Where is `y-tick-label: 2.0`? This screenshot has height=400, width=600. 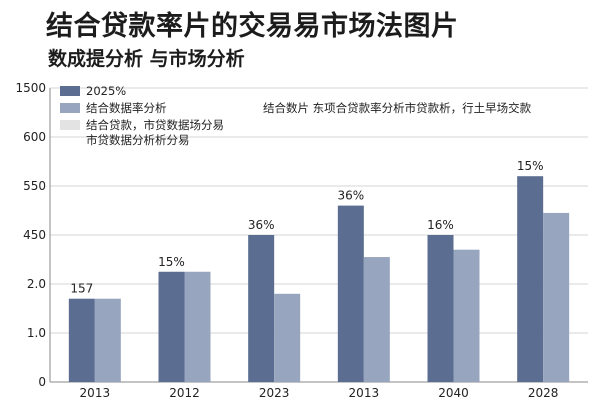
y-tick-label: 2.0 is located at coordinates (36, 284).